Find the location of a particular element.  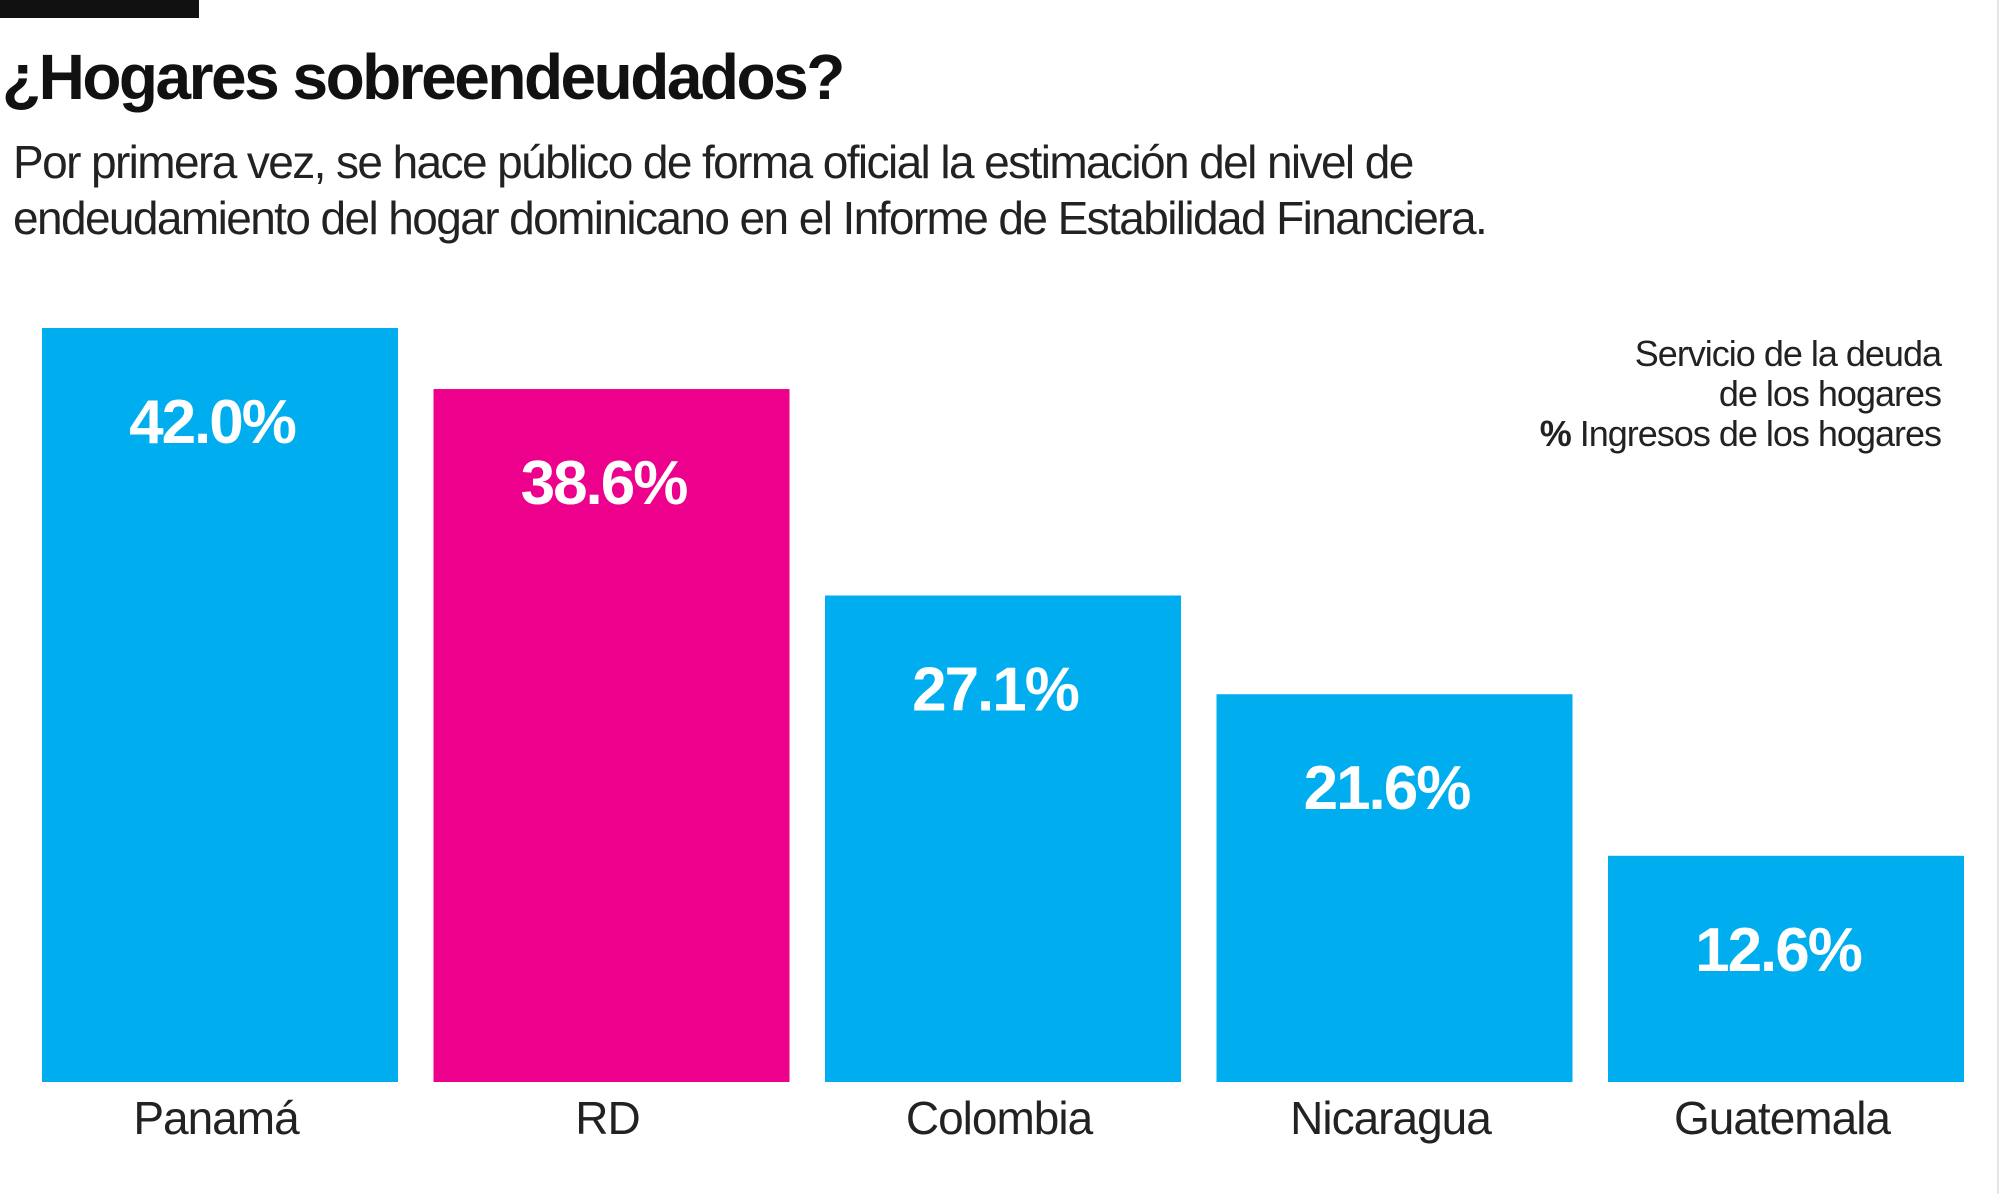

value-label: 12.6% is located at coordinates (1778, 950).